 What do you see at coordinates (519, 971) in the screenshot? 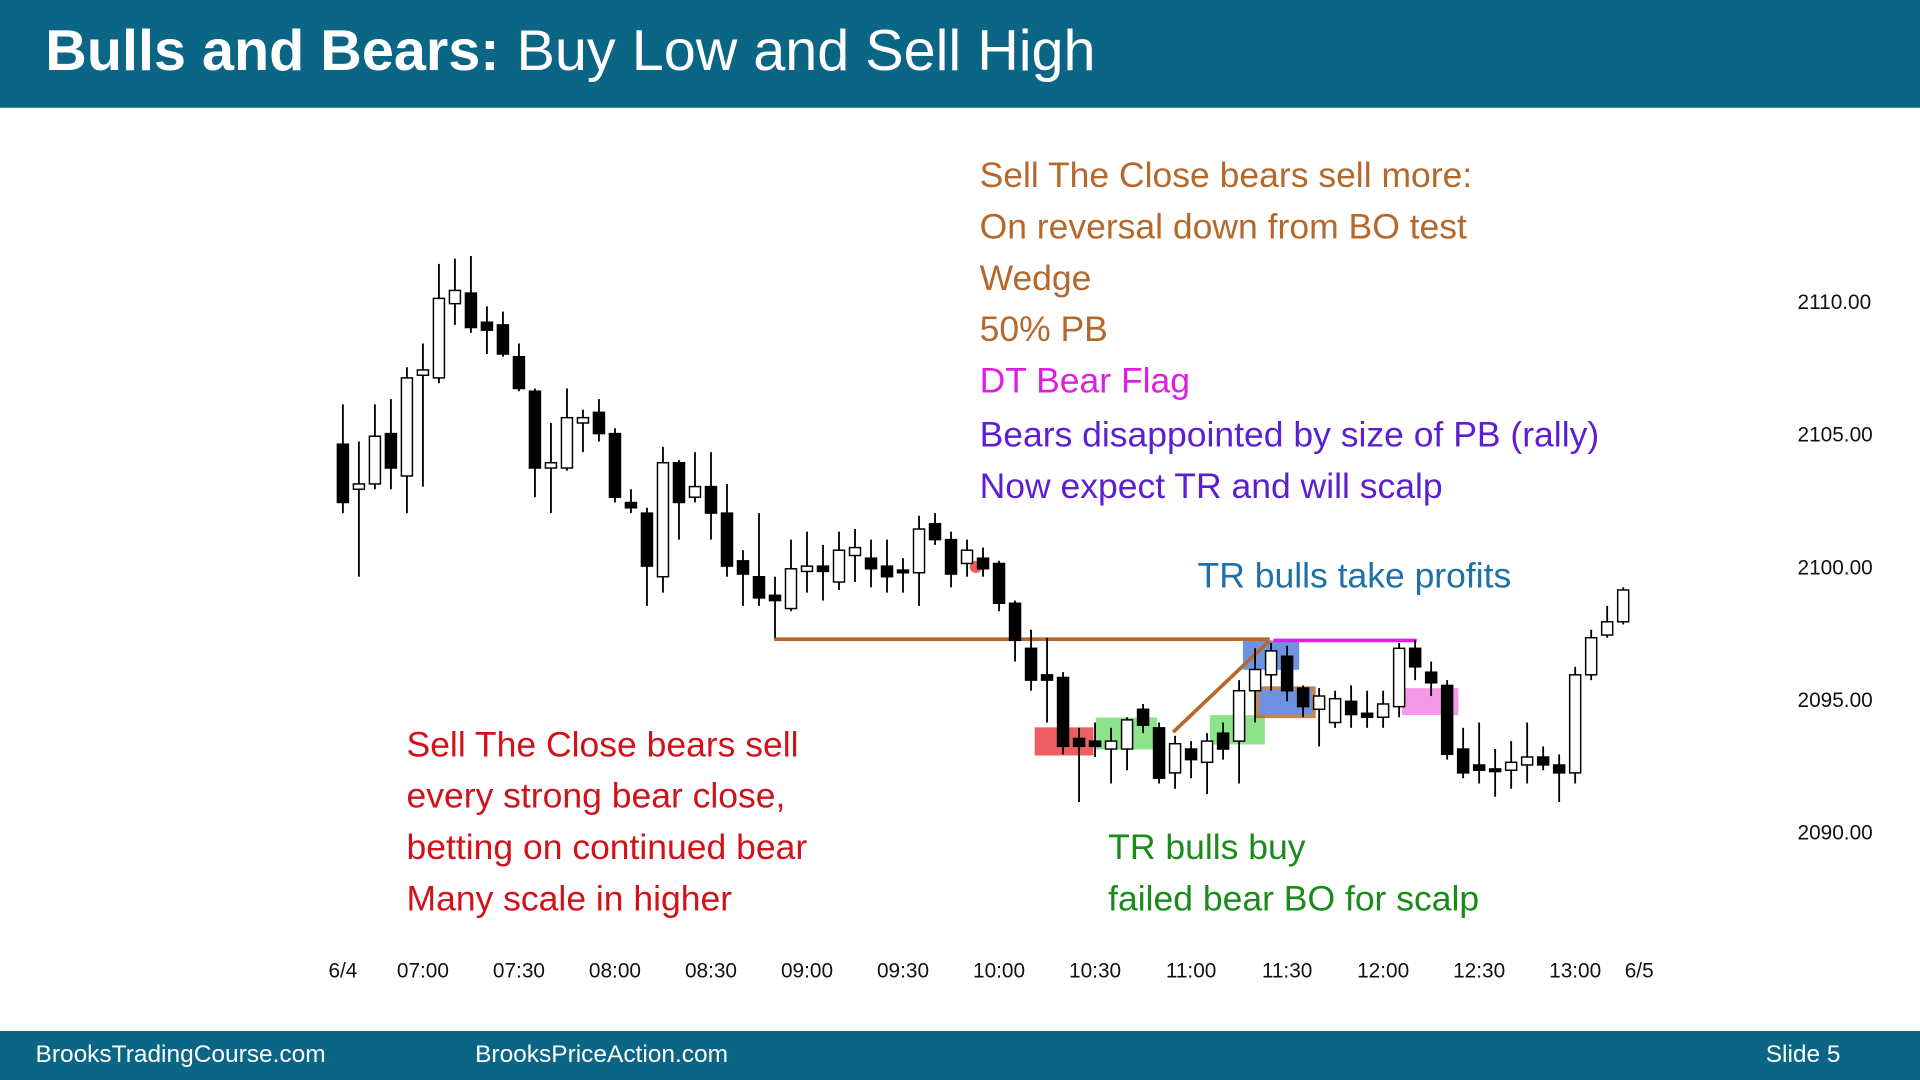
I see `x-tick-label: 07:30` at bounding box center [519, 971].